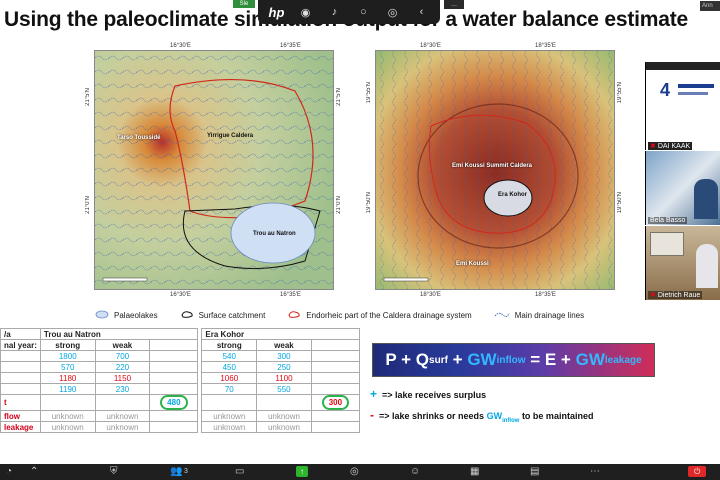  I want to click on record-icon: ◉, so click(305, 12).